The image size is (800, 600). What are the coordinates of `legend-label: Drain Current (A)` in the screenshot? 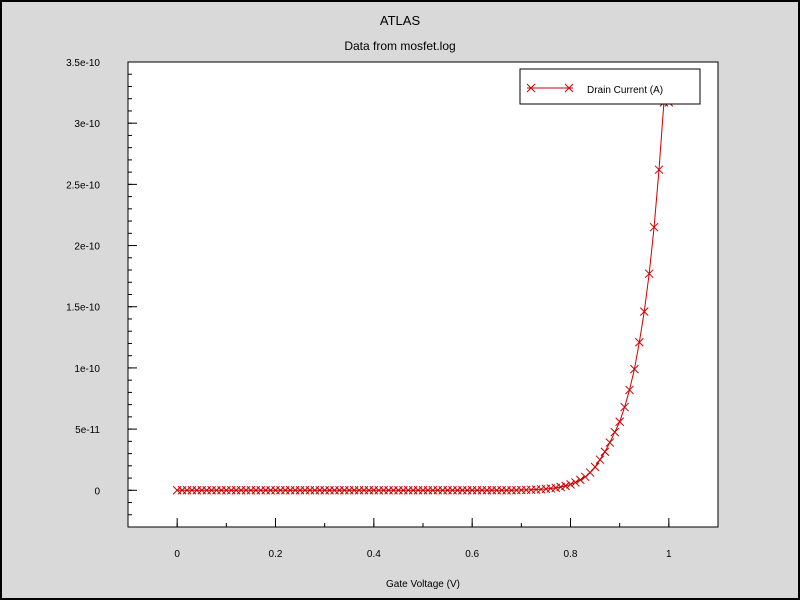 It's located at (625, 90).